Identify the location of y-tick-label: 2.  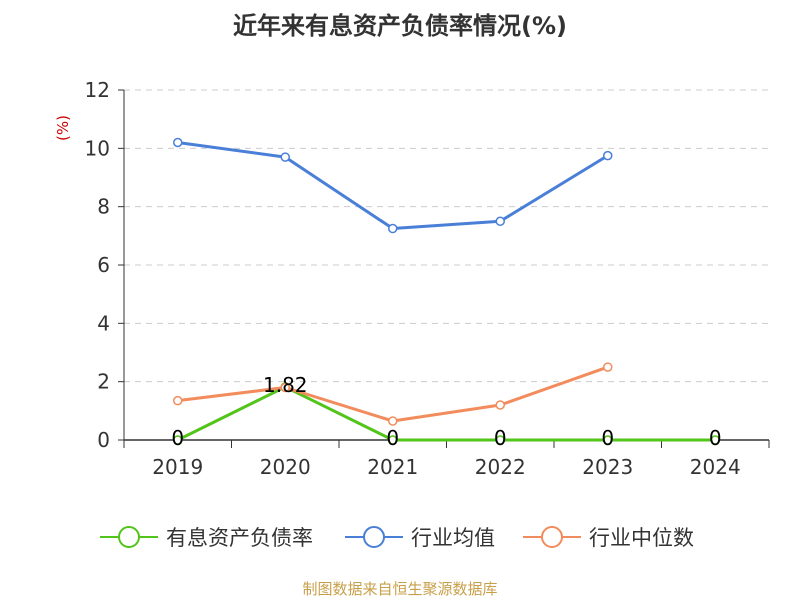
(103, 382).